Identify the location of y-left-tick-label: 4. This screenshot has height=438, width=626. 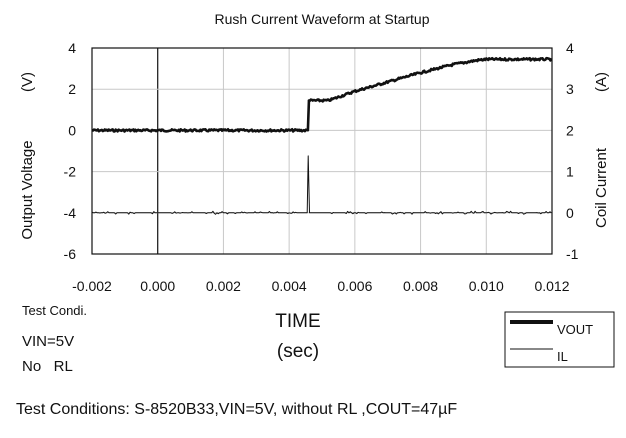
(72, 48).